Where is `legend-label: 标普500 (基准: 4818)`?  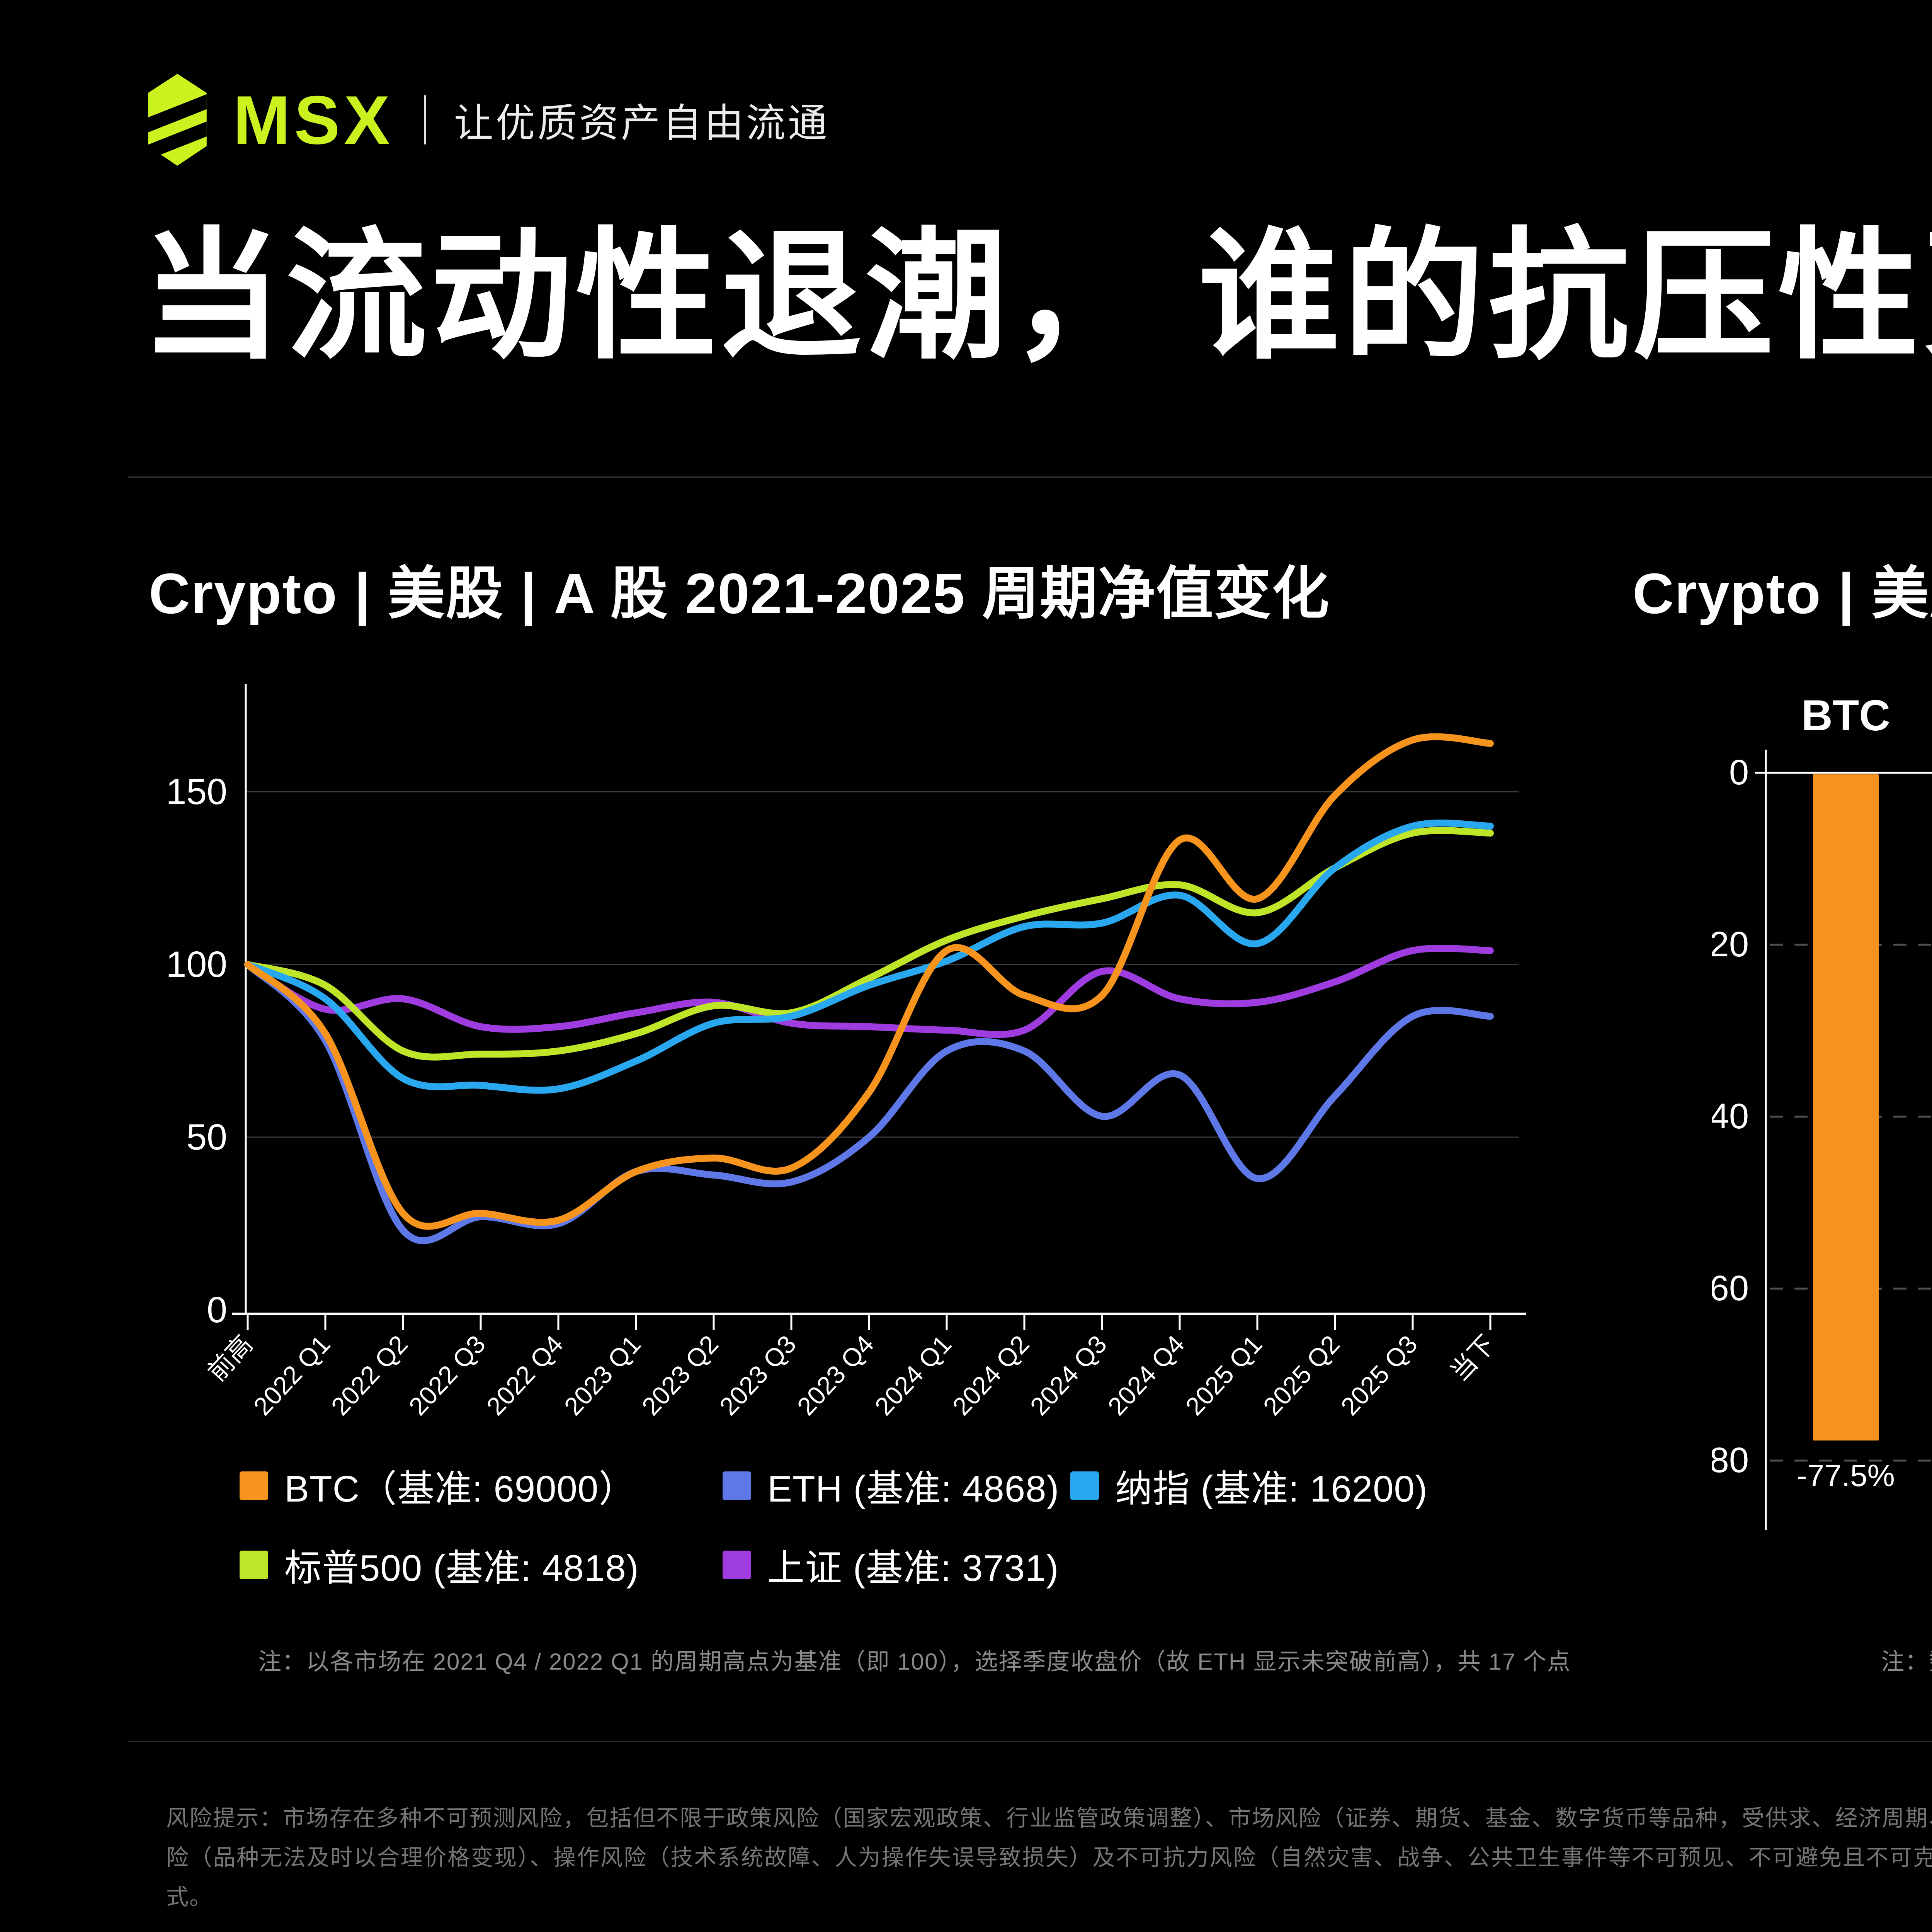
legend-label: 标普500 (基准: 4818) is located at coordinates (461, 1568).